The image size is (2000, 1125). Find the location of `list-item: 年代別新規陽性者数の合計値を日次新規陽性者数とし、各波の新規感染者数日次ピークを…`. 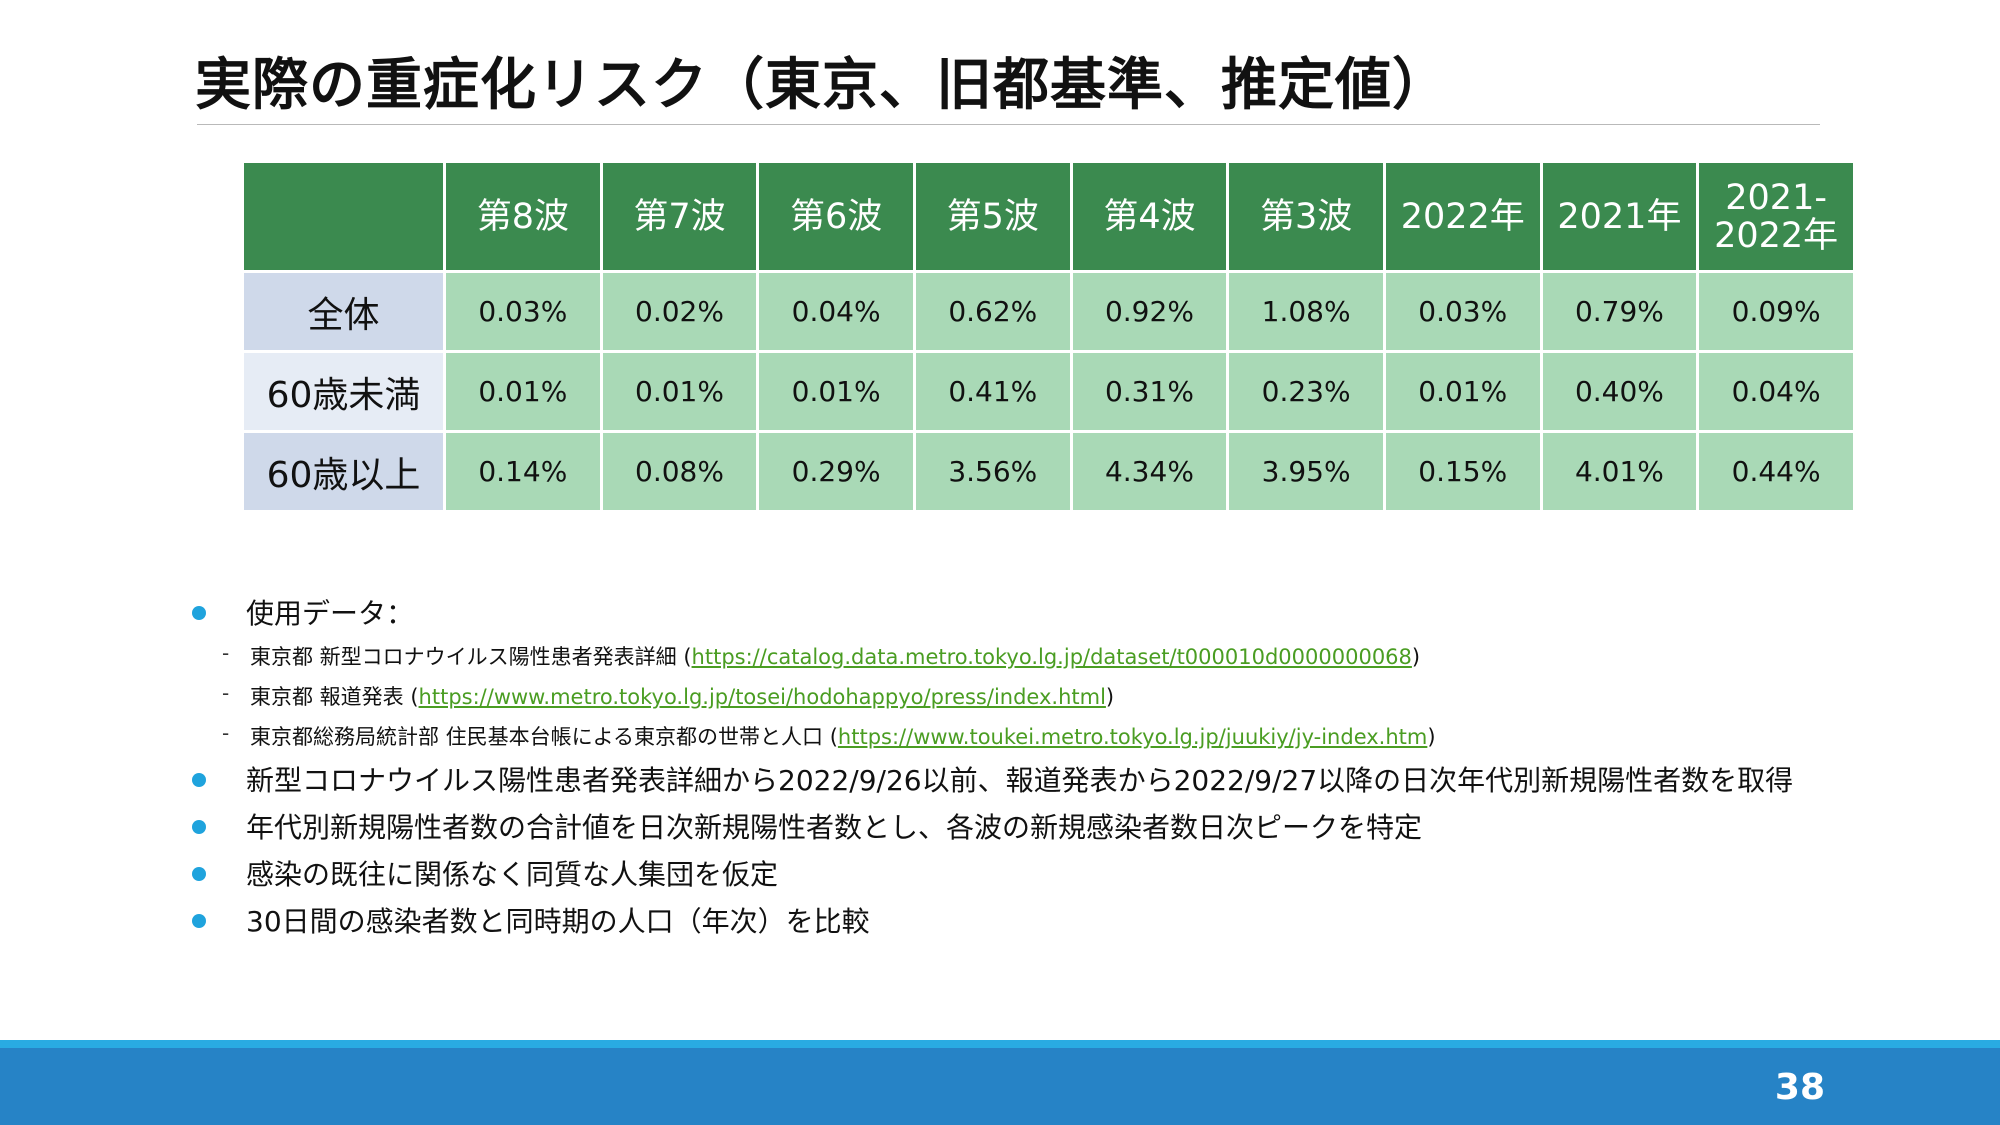

list-item: 年代別新規陽性者数の合計値を日次新規陽性者数とし、各波の新規感染者数日次ピークを… is located at coordinates (1050, 825).